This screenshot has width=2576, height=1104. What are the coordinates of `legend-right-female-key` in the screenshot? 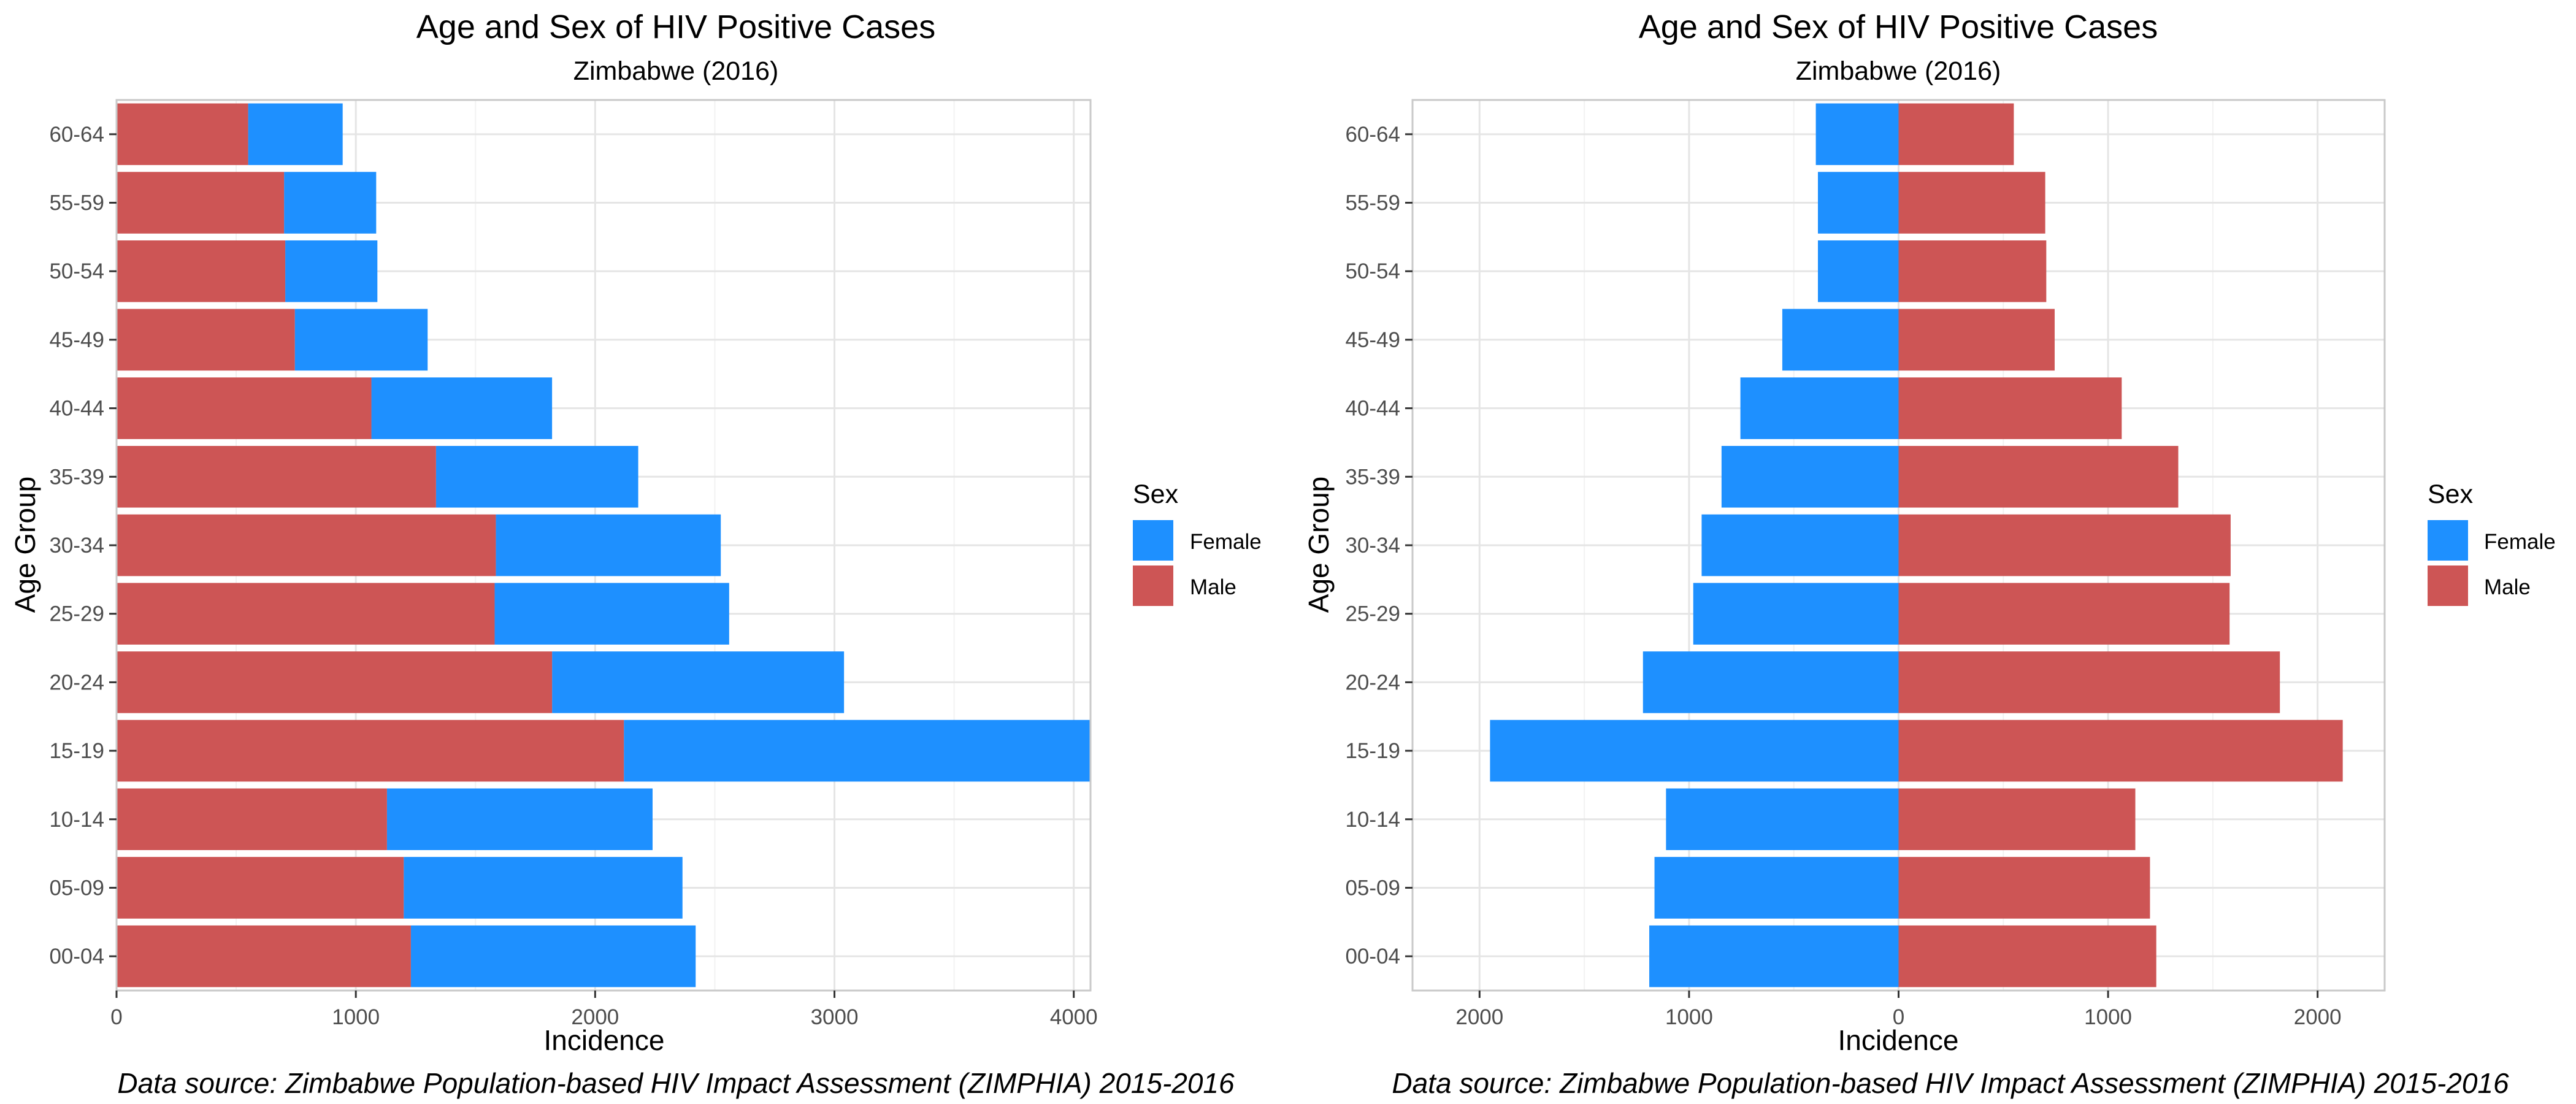 It's located at (2448, 540).